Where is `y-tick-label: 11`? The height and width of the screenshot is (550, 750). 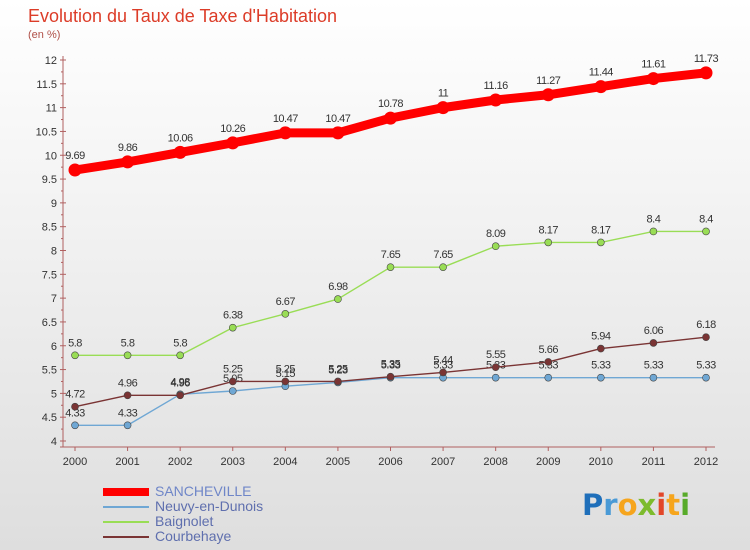 y-tick-label: 11 is located at coordinates (51, 109).